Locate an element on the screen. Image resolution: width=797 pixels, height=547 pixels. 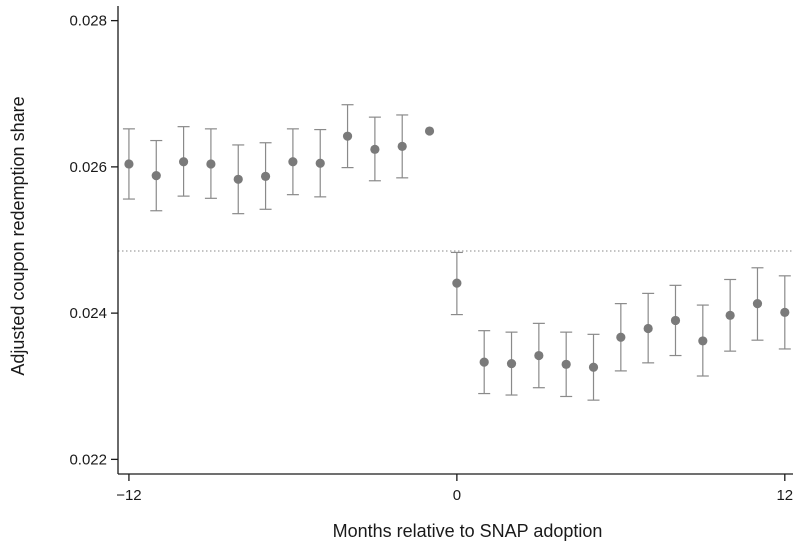
y-tick-label: 0.026 is located at coordinates (88, 167).